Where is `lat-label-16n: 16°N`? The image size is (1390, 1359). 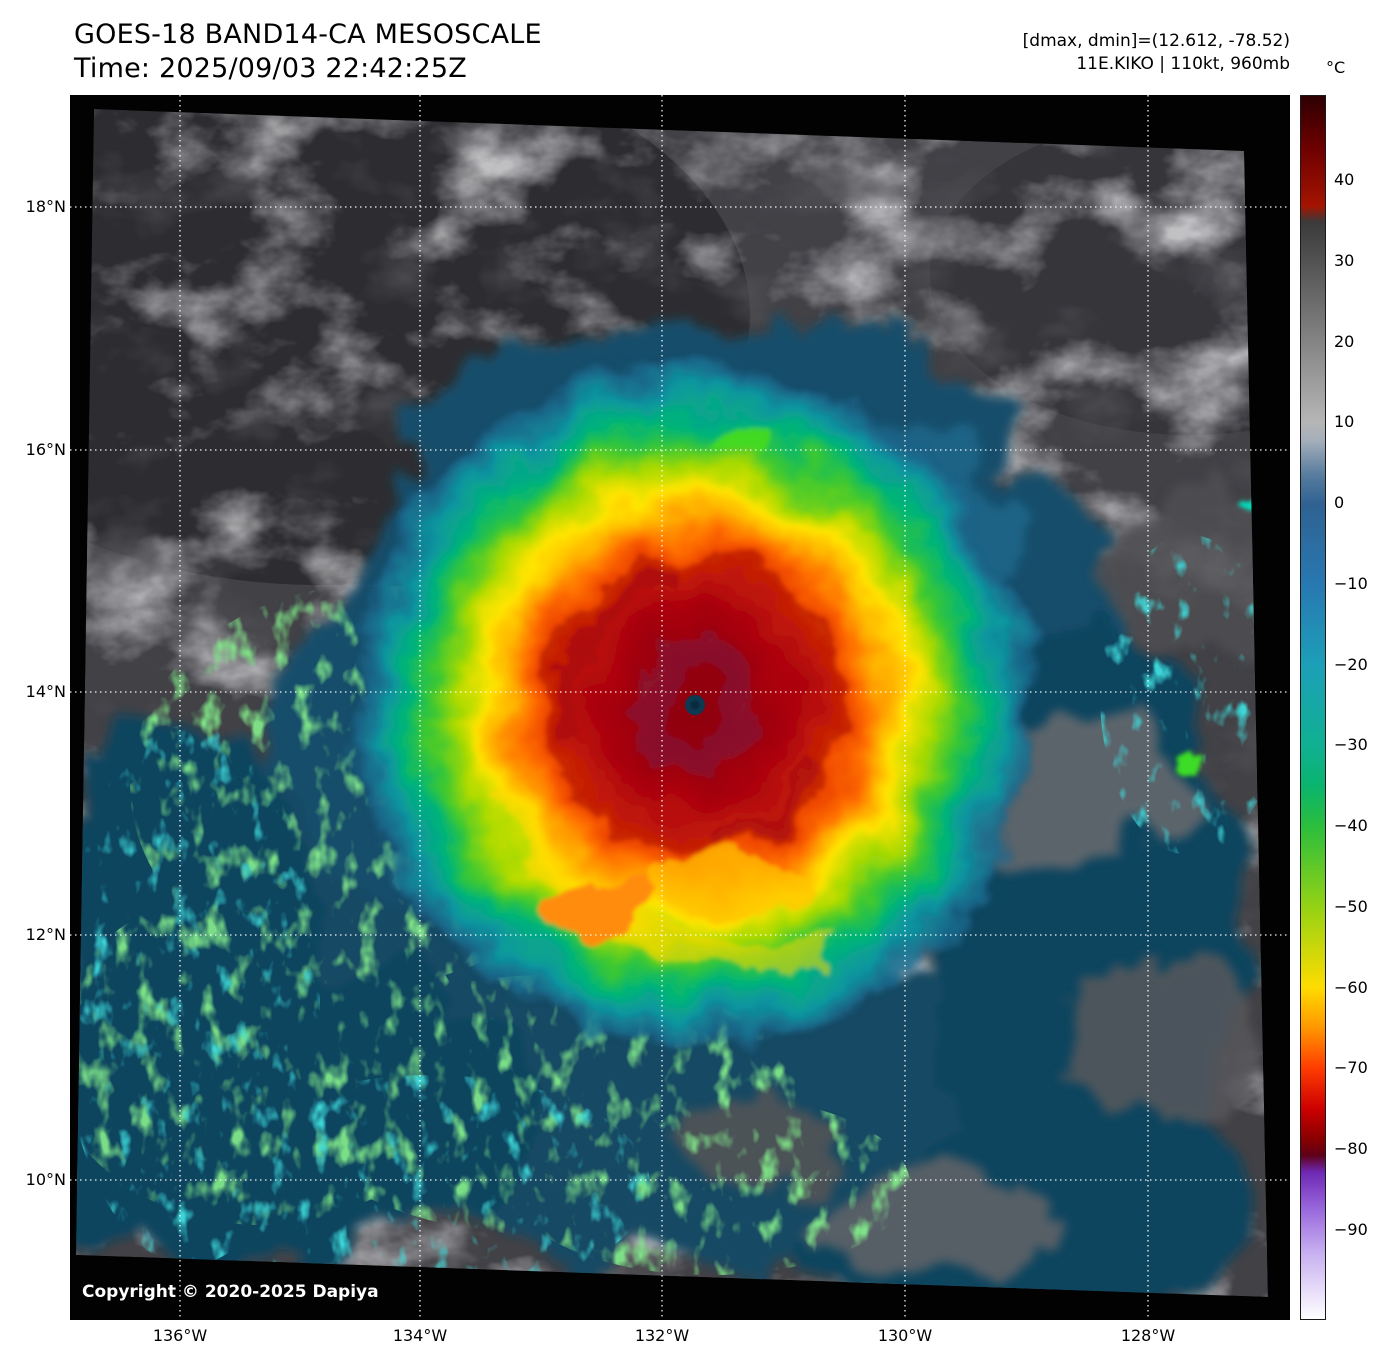
lat-label-16n: 16°N is located at coordinates (45, 449).